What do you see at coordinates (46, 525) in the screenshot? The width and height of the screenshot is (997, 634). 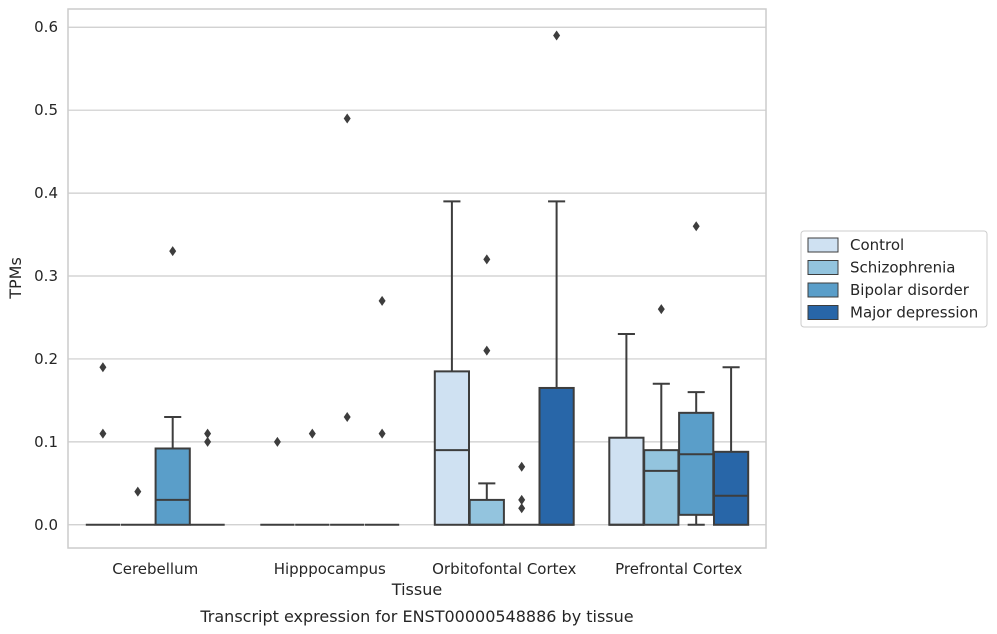 I see `y-tick-label: 0.0` at bounding box center [46, 525].